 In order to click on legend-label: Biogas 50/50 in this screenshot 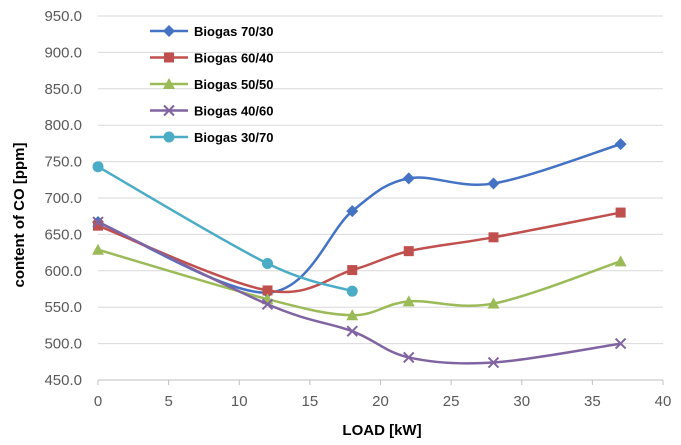, I will do `click(234, 84)`.